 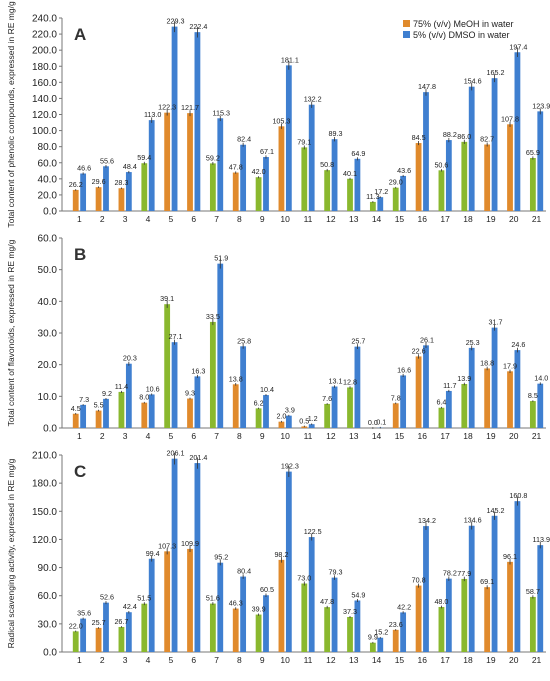 I want to click on x-tick-label: 18, so click(x=468, y=660).